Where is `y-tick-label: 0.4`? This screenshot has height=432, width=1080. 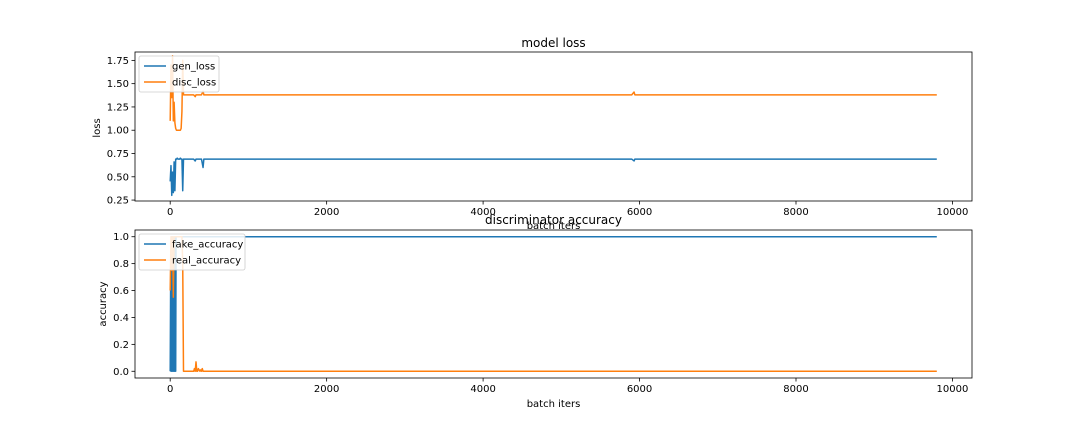 y-tick-label: 0.4 is located at coordinates (121, 318).